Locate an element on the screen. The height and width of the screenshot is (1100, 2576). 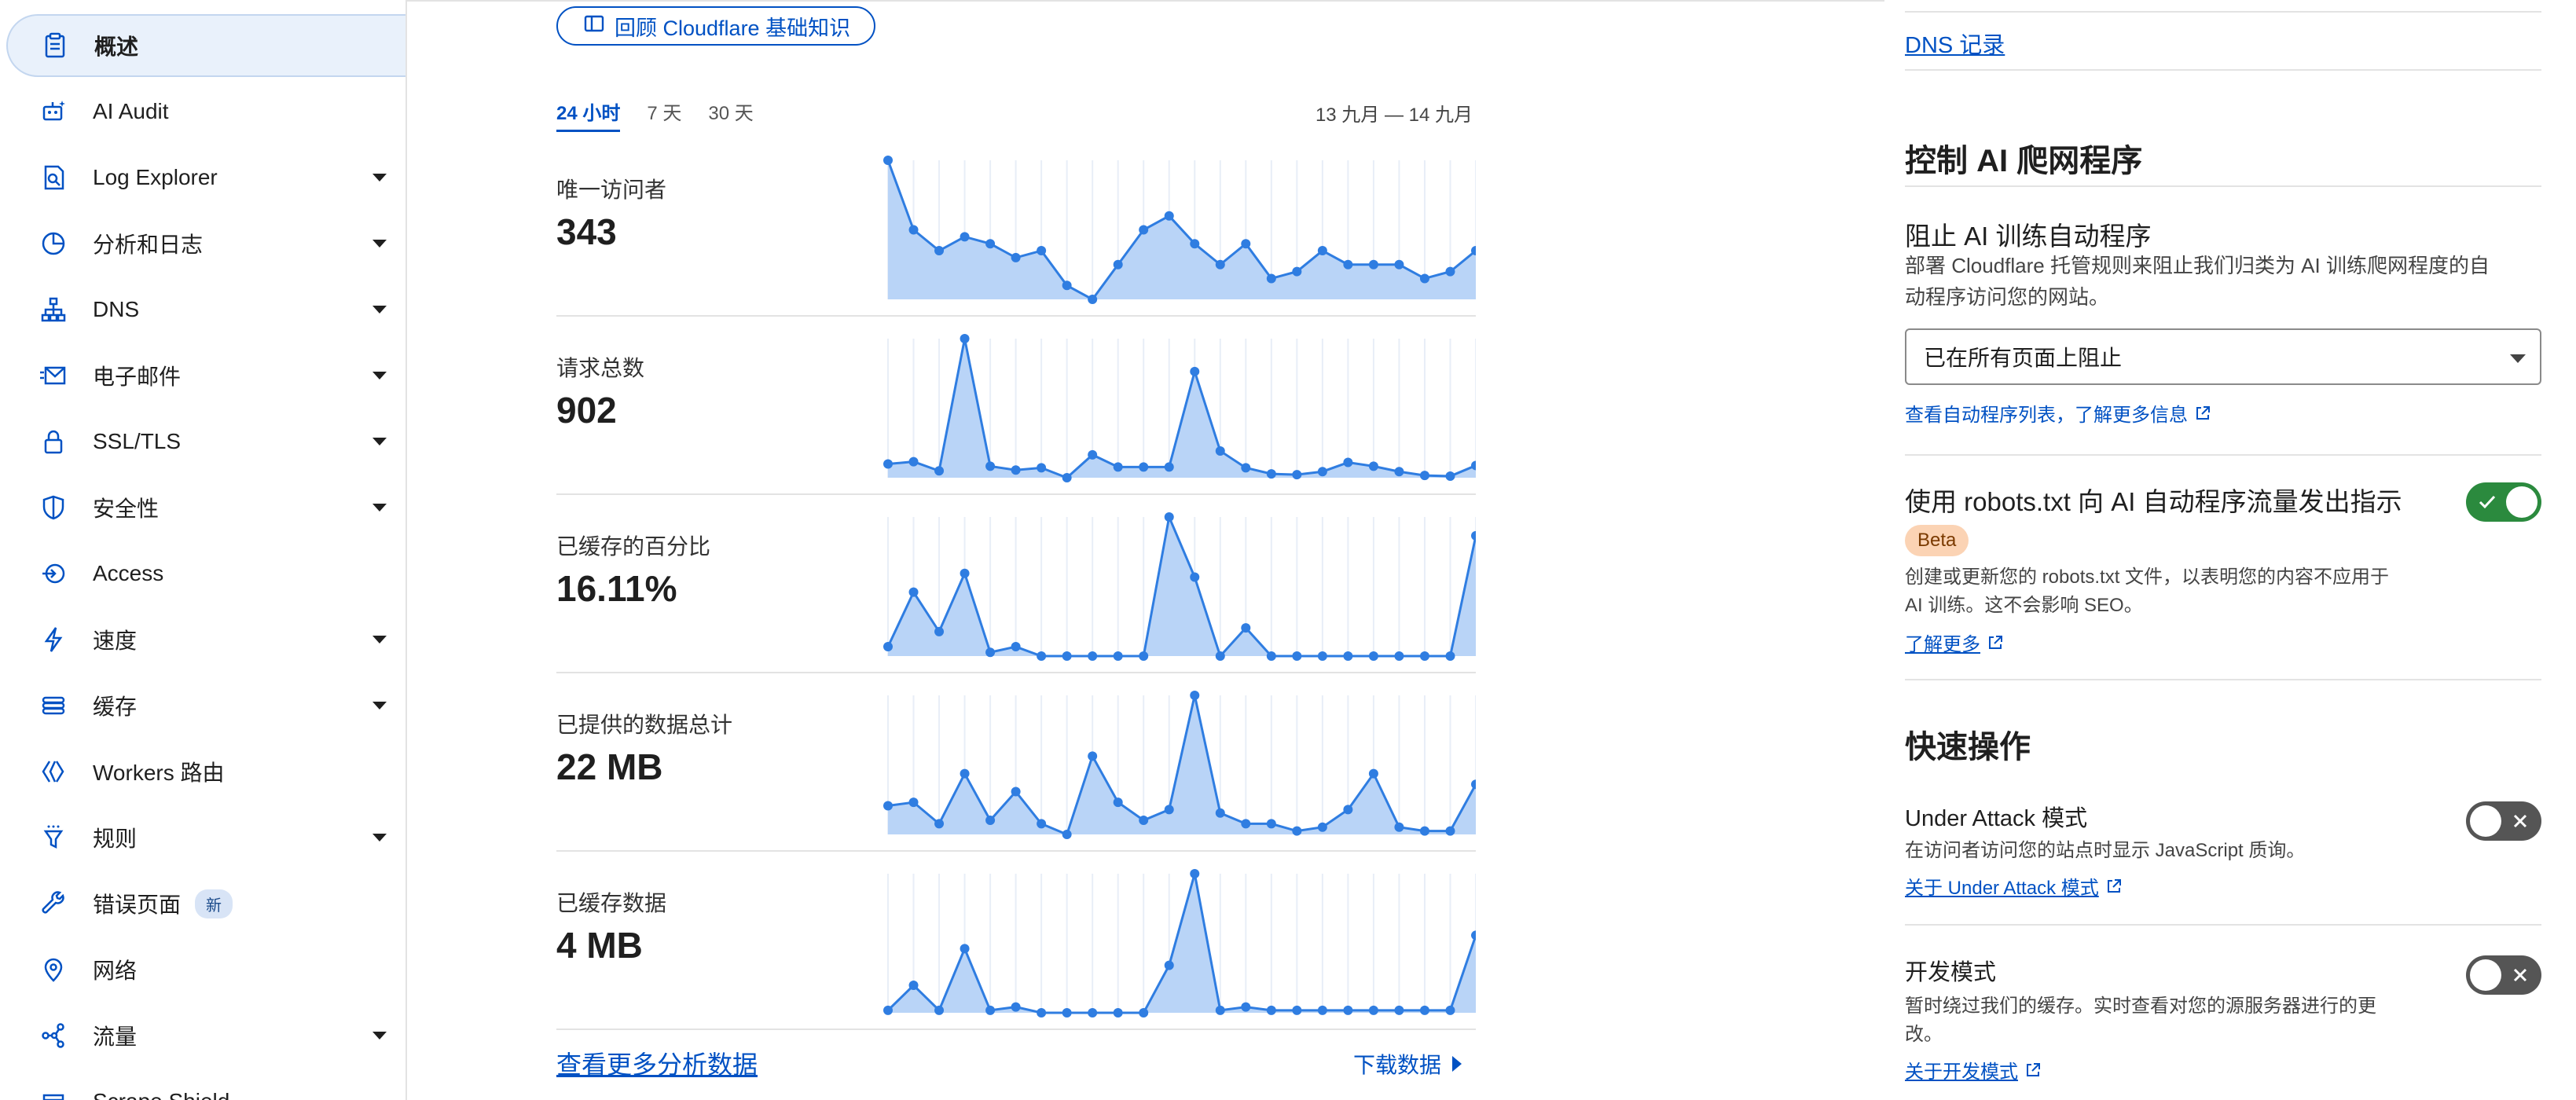
sidebar-item-4: DNS is located at coordinates (205, 309).